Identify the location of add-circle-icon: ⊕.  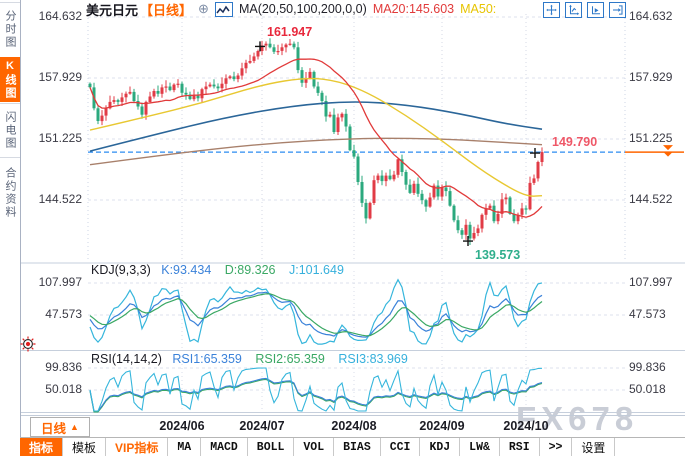
(203, 8).